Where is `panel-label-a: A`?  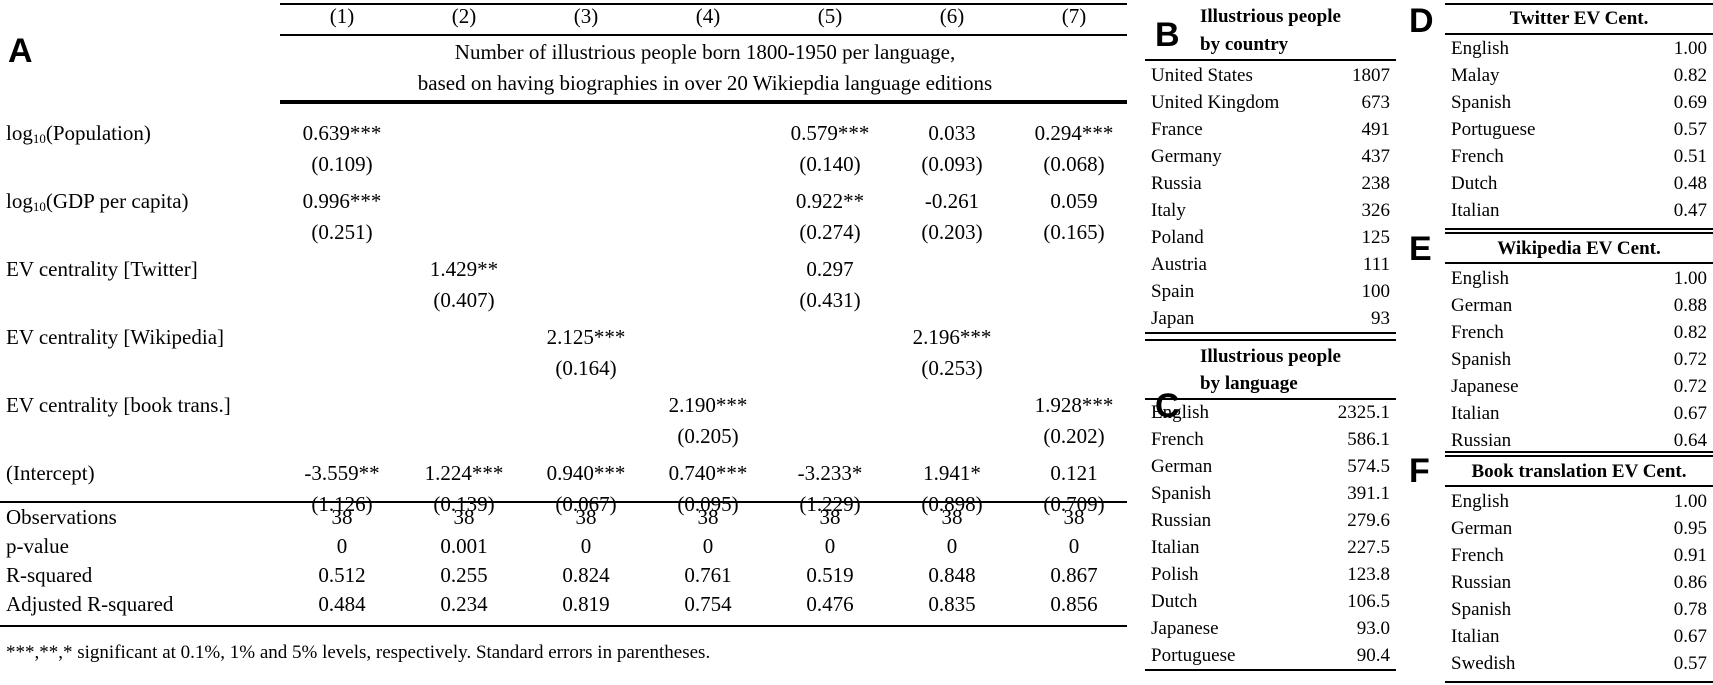 panel-label-a: A is located at coordinates (20, 51).